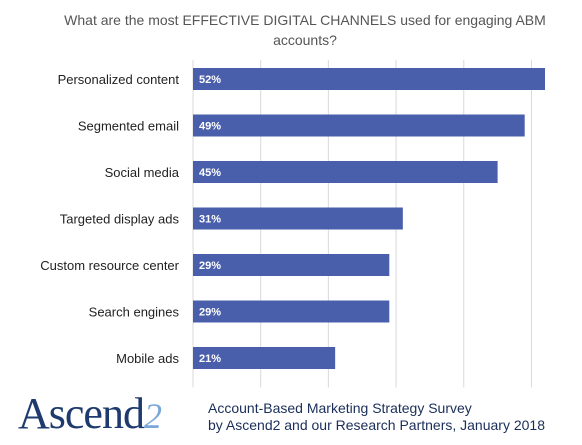 The width and height of the screenshot is (582, 445). I want to click on ascend2-logo: Ascend2, so click(90, 413).